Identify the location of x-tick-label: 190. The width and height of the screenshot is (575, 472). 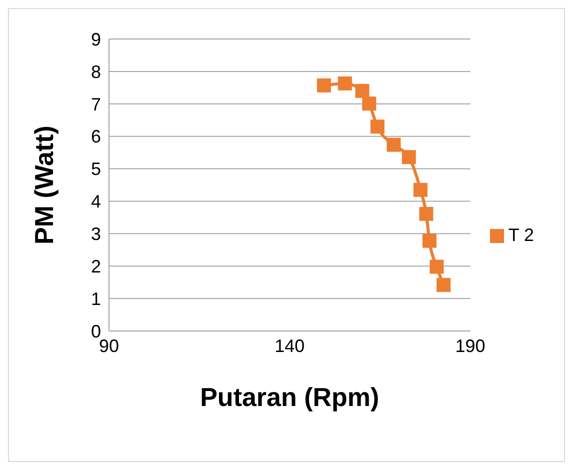
(470, 346).